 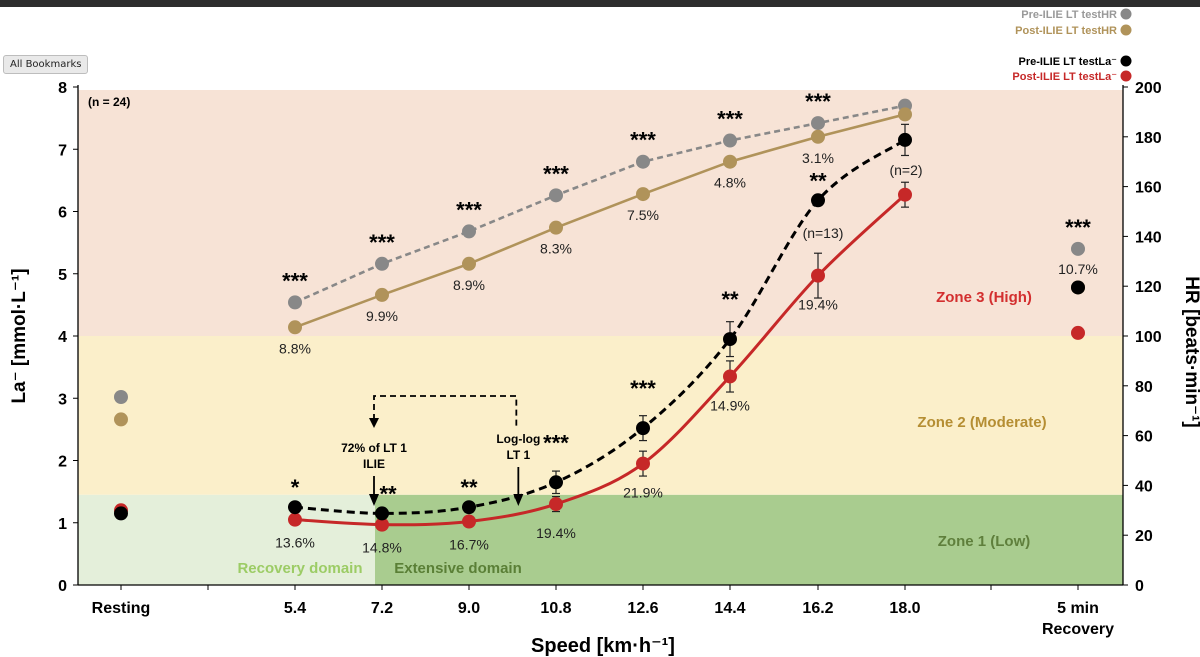 What do you see at coordinates (1148, 237) in the screenshot?
I see `right-tick-label: 140` at bounding box center [1148, 237].